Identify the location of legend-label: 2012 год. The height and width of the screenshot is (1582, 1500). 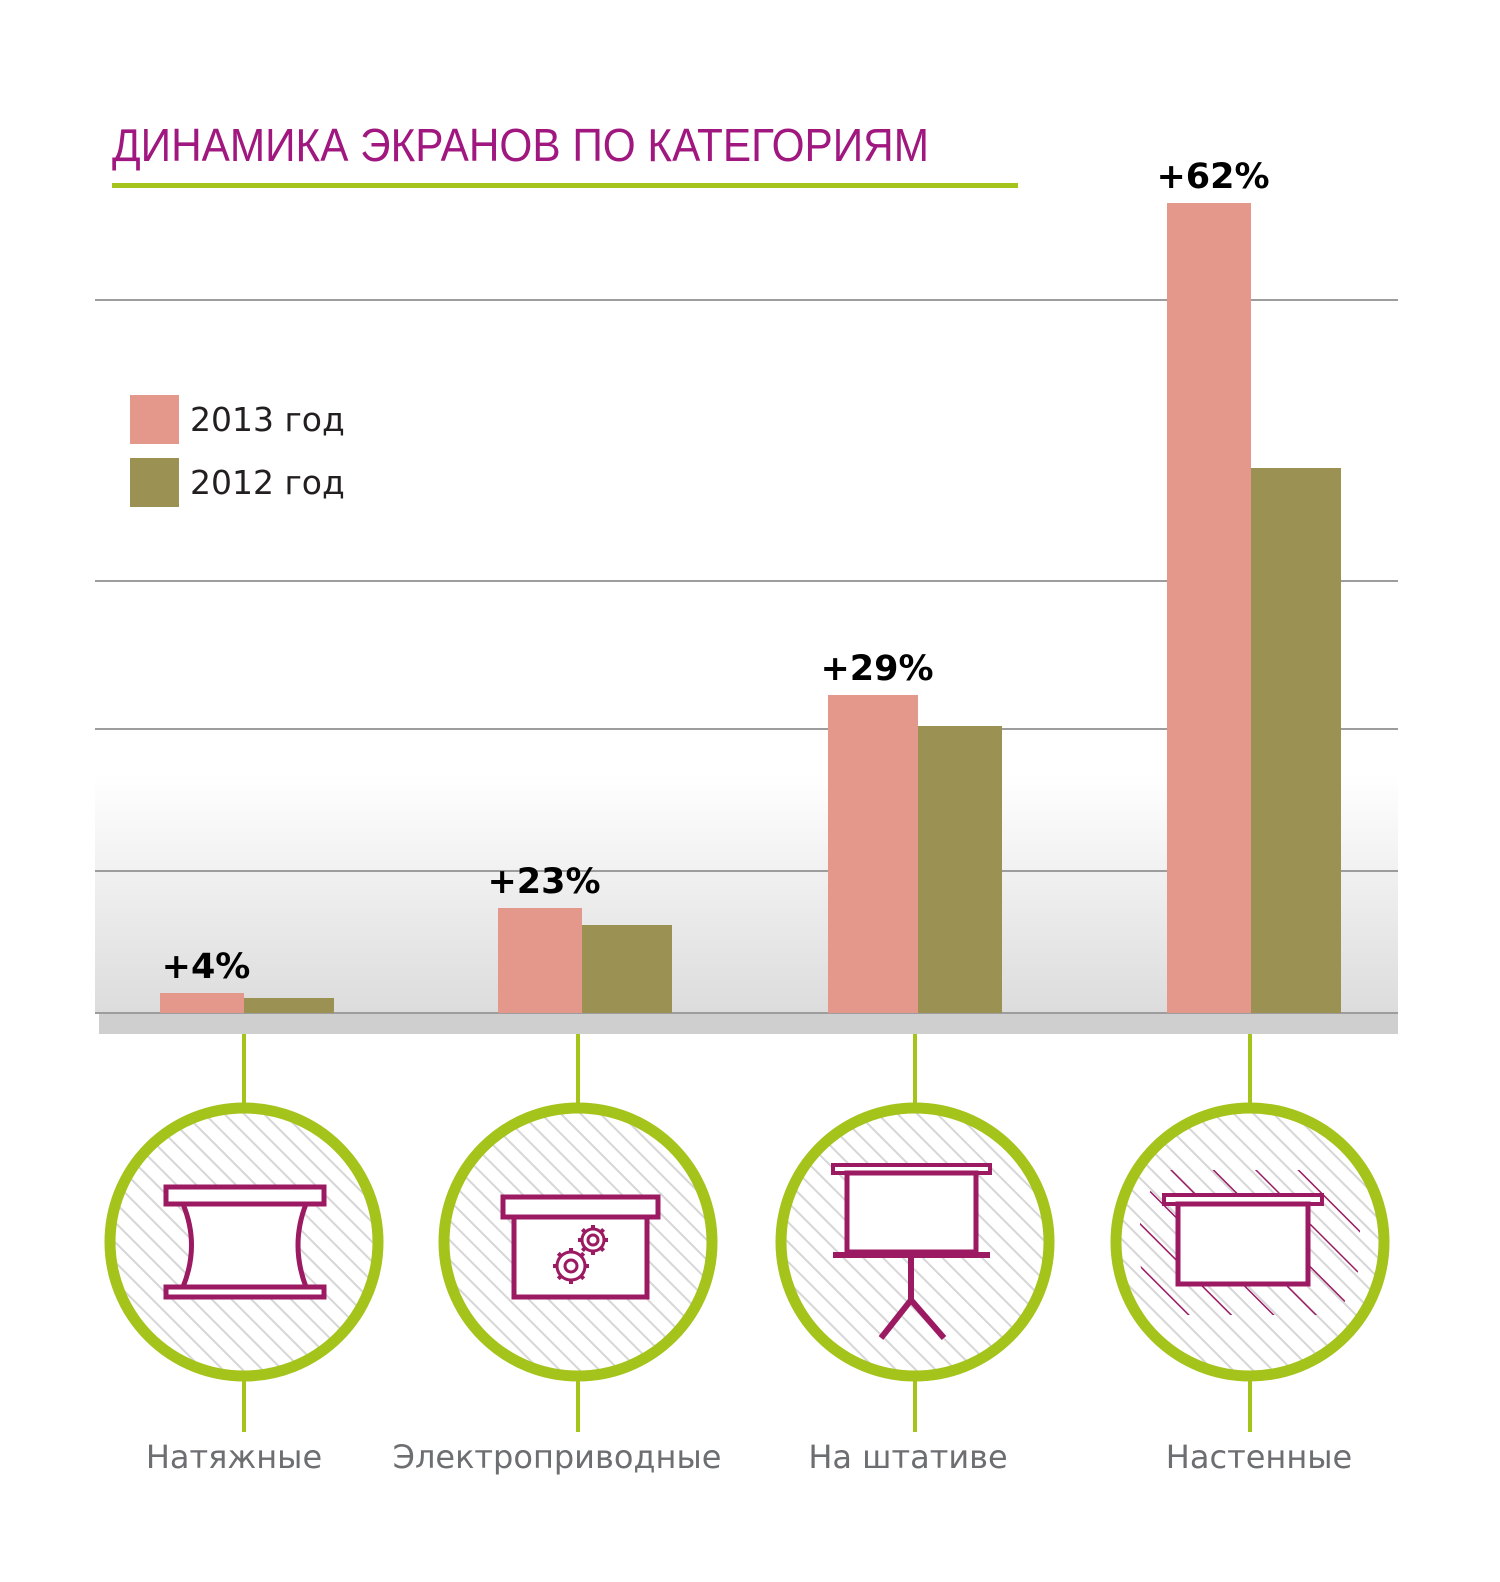
(267, 482).